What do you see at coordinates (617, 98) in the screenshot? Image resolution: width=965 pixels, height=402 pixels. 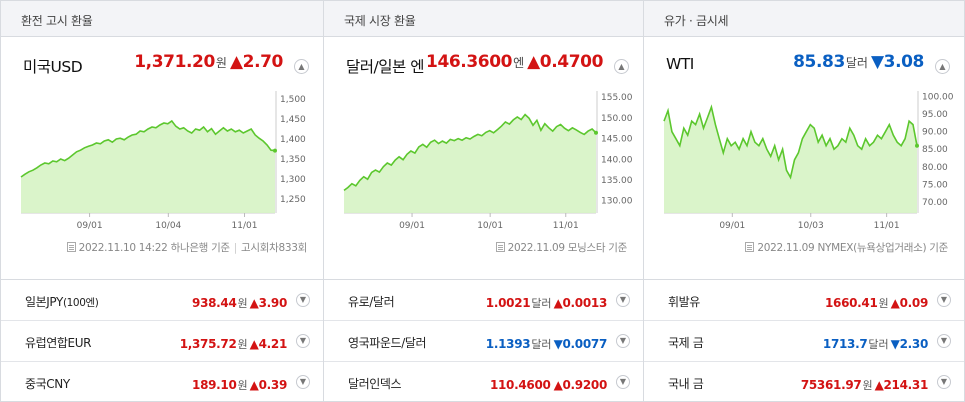 I see `y-tick-label: 155.00` at bounding box center [617, 98].